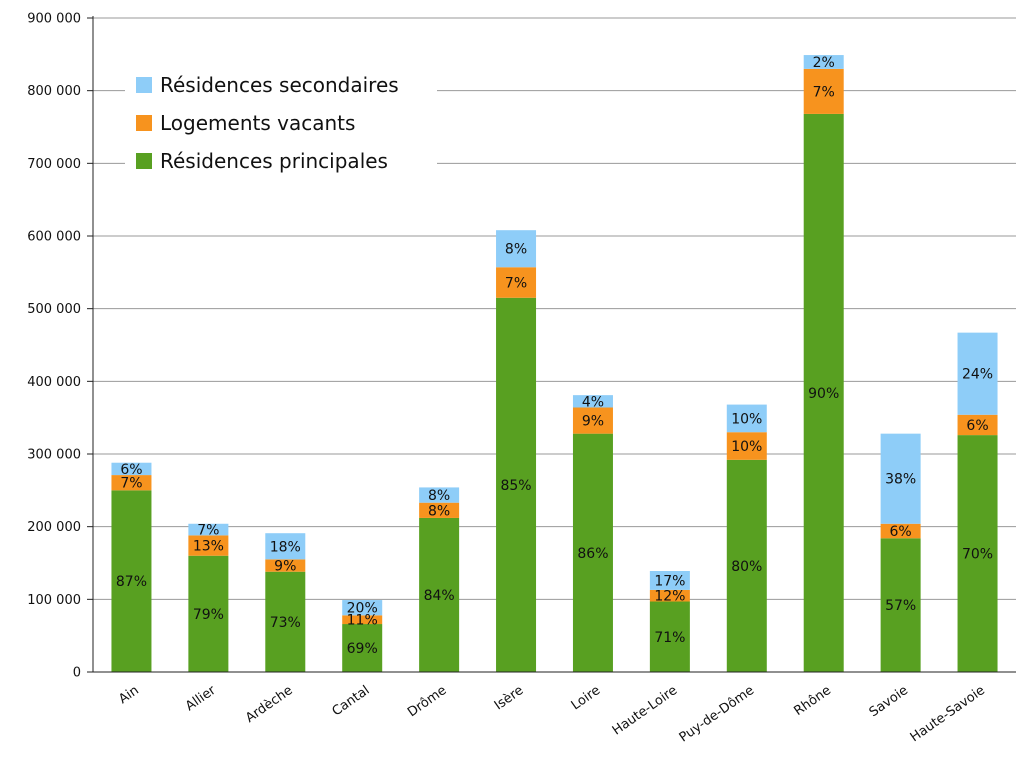 This screenshot has width=1030, height=769. What do you see at coordinates (54, 455) in the screenshot?
I see `y-tick-label: 300 000` at bounding box center [54, 455].